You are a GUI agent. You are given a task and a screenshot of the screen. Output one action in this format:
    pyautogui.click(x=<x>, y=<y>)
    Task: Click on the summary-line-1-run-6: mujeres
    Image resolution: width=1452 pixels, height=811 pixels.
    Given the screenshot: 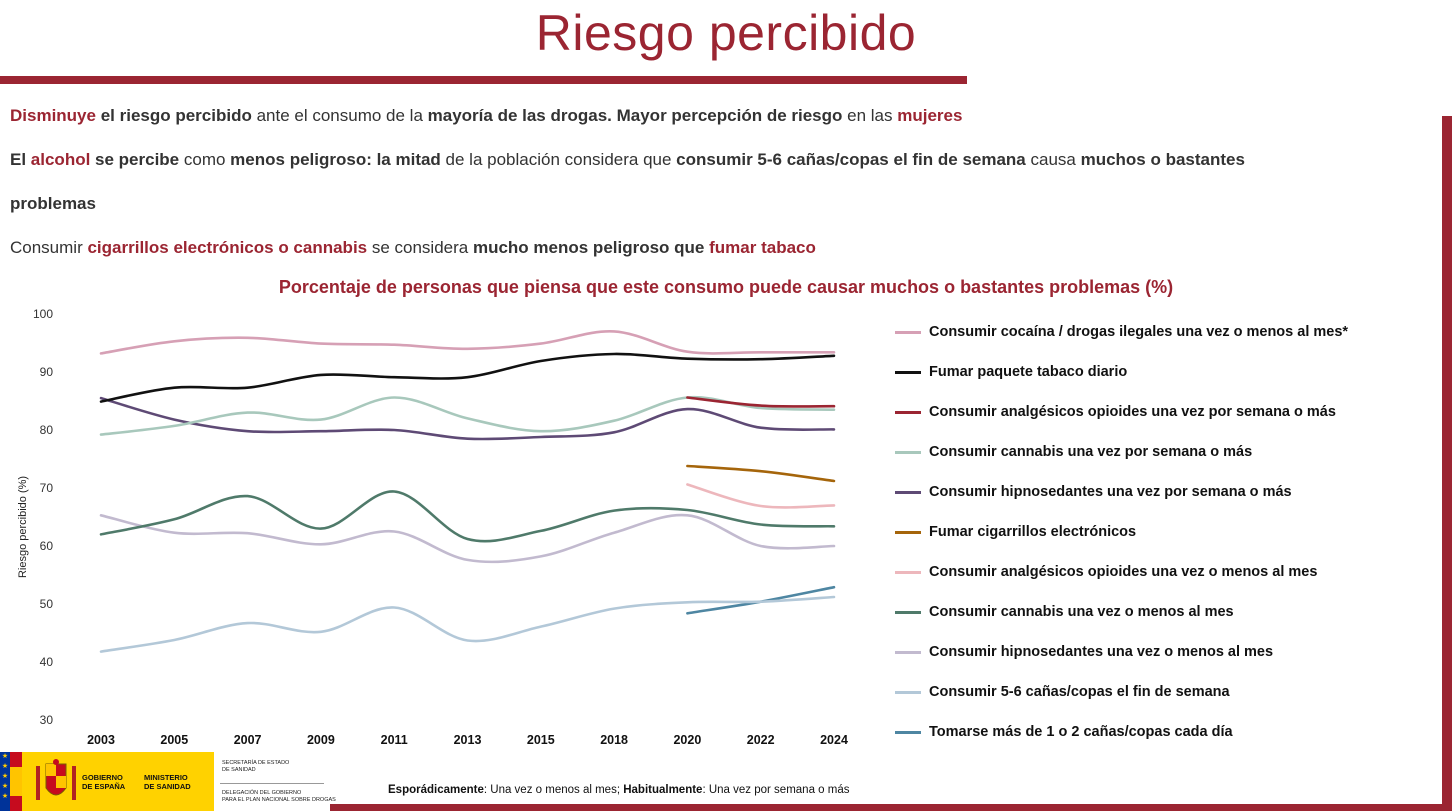 What is the action you would take?
    pyautogui.click(x=930, y=115)
    